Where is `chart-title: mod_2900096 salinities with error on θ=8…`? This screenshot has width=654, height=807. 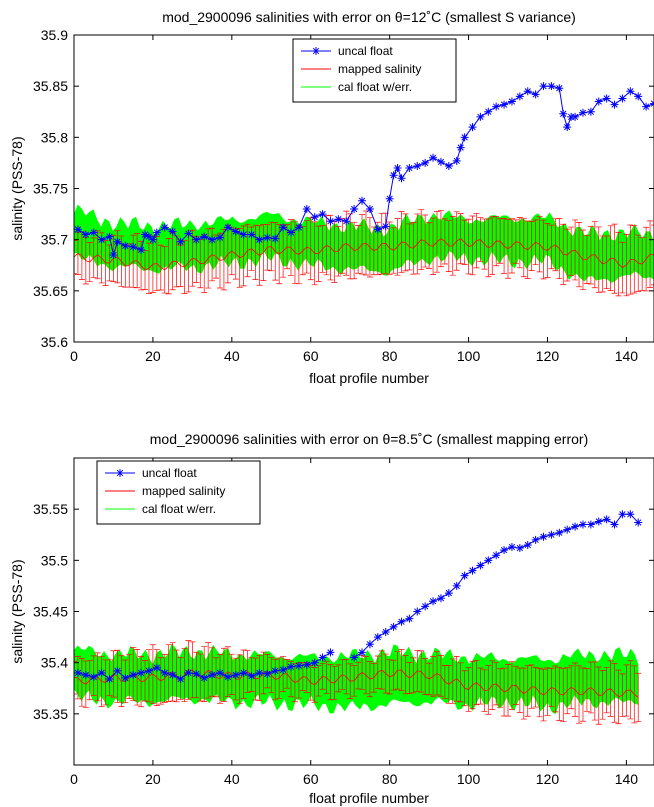 chart-title: mod_2900096 salinities with error on θ=8… is located at coordinates (369, 439).